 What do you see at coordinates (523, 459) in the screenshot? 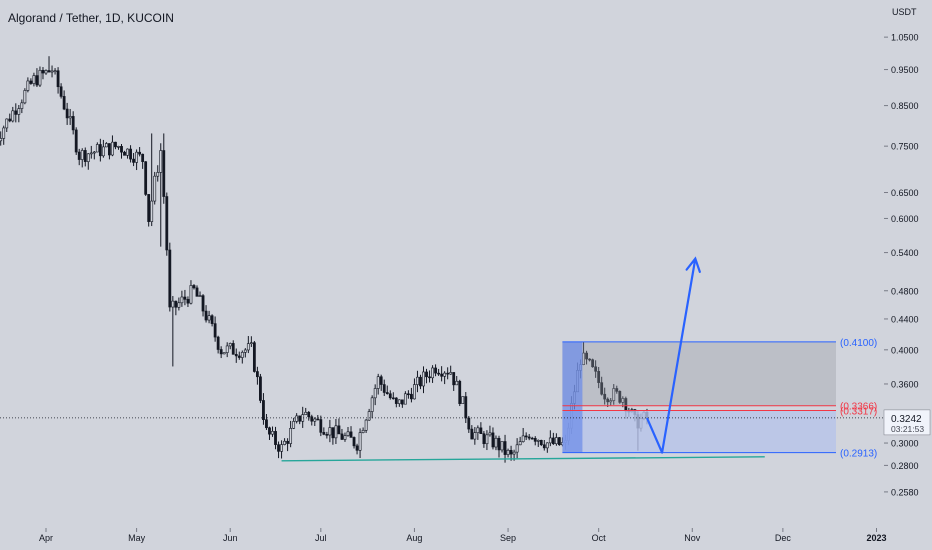
I see `support-trendline` at bounding box center [523, 459].